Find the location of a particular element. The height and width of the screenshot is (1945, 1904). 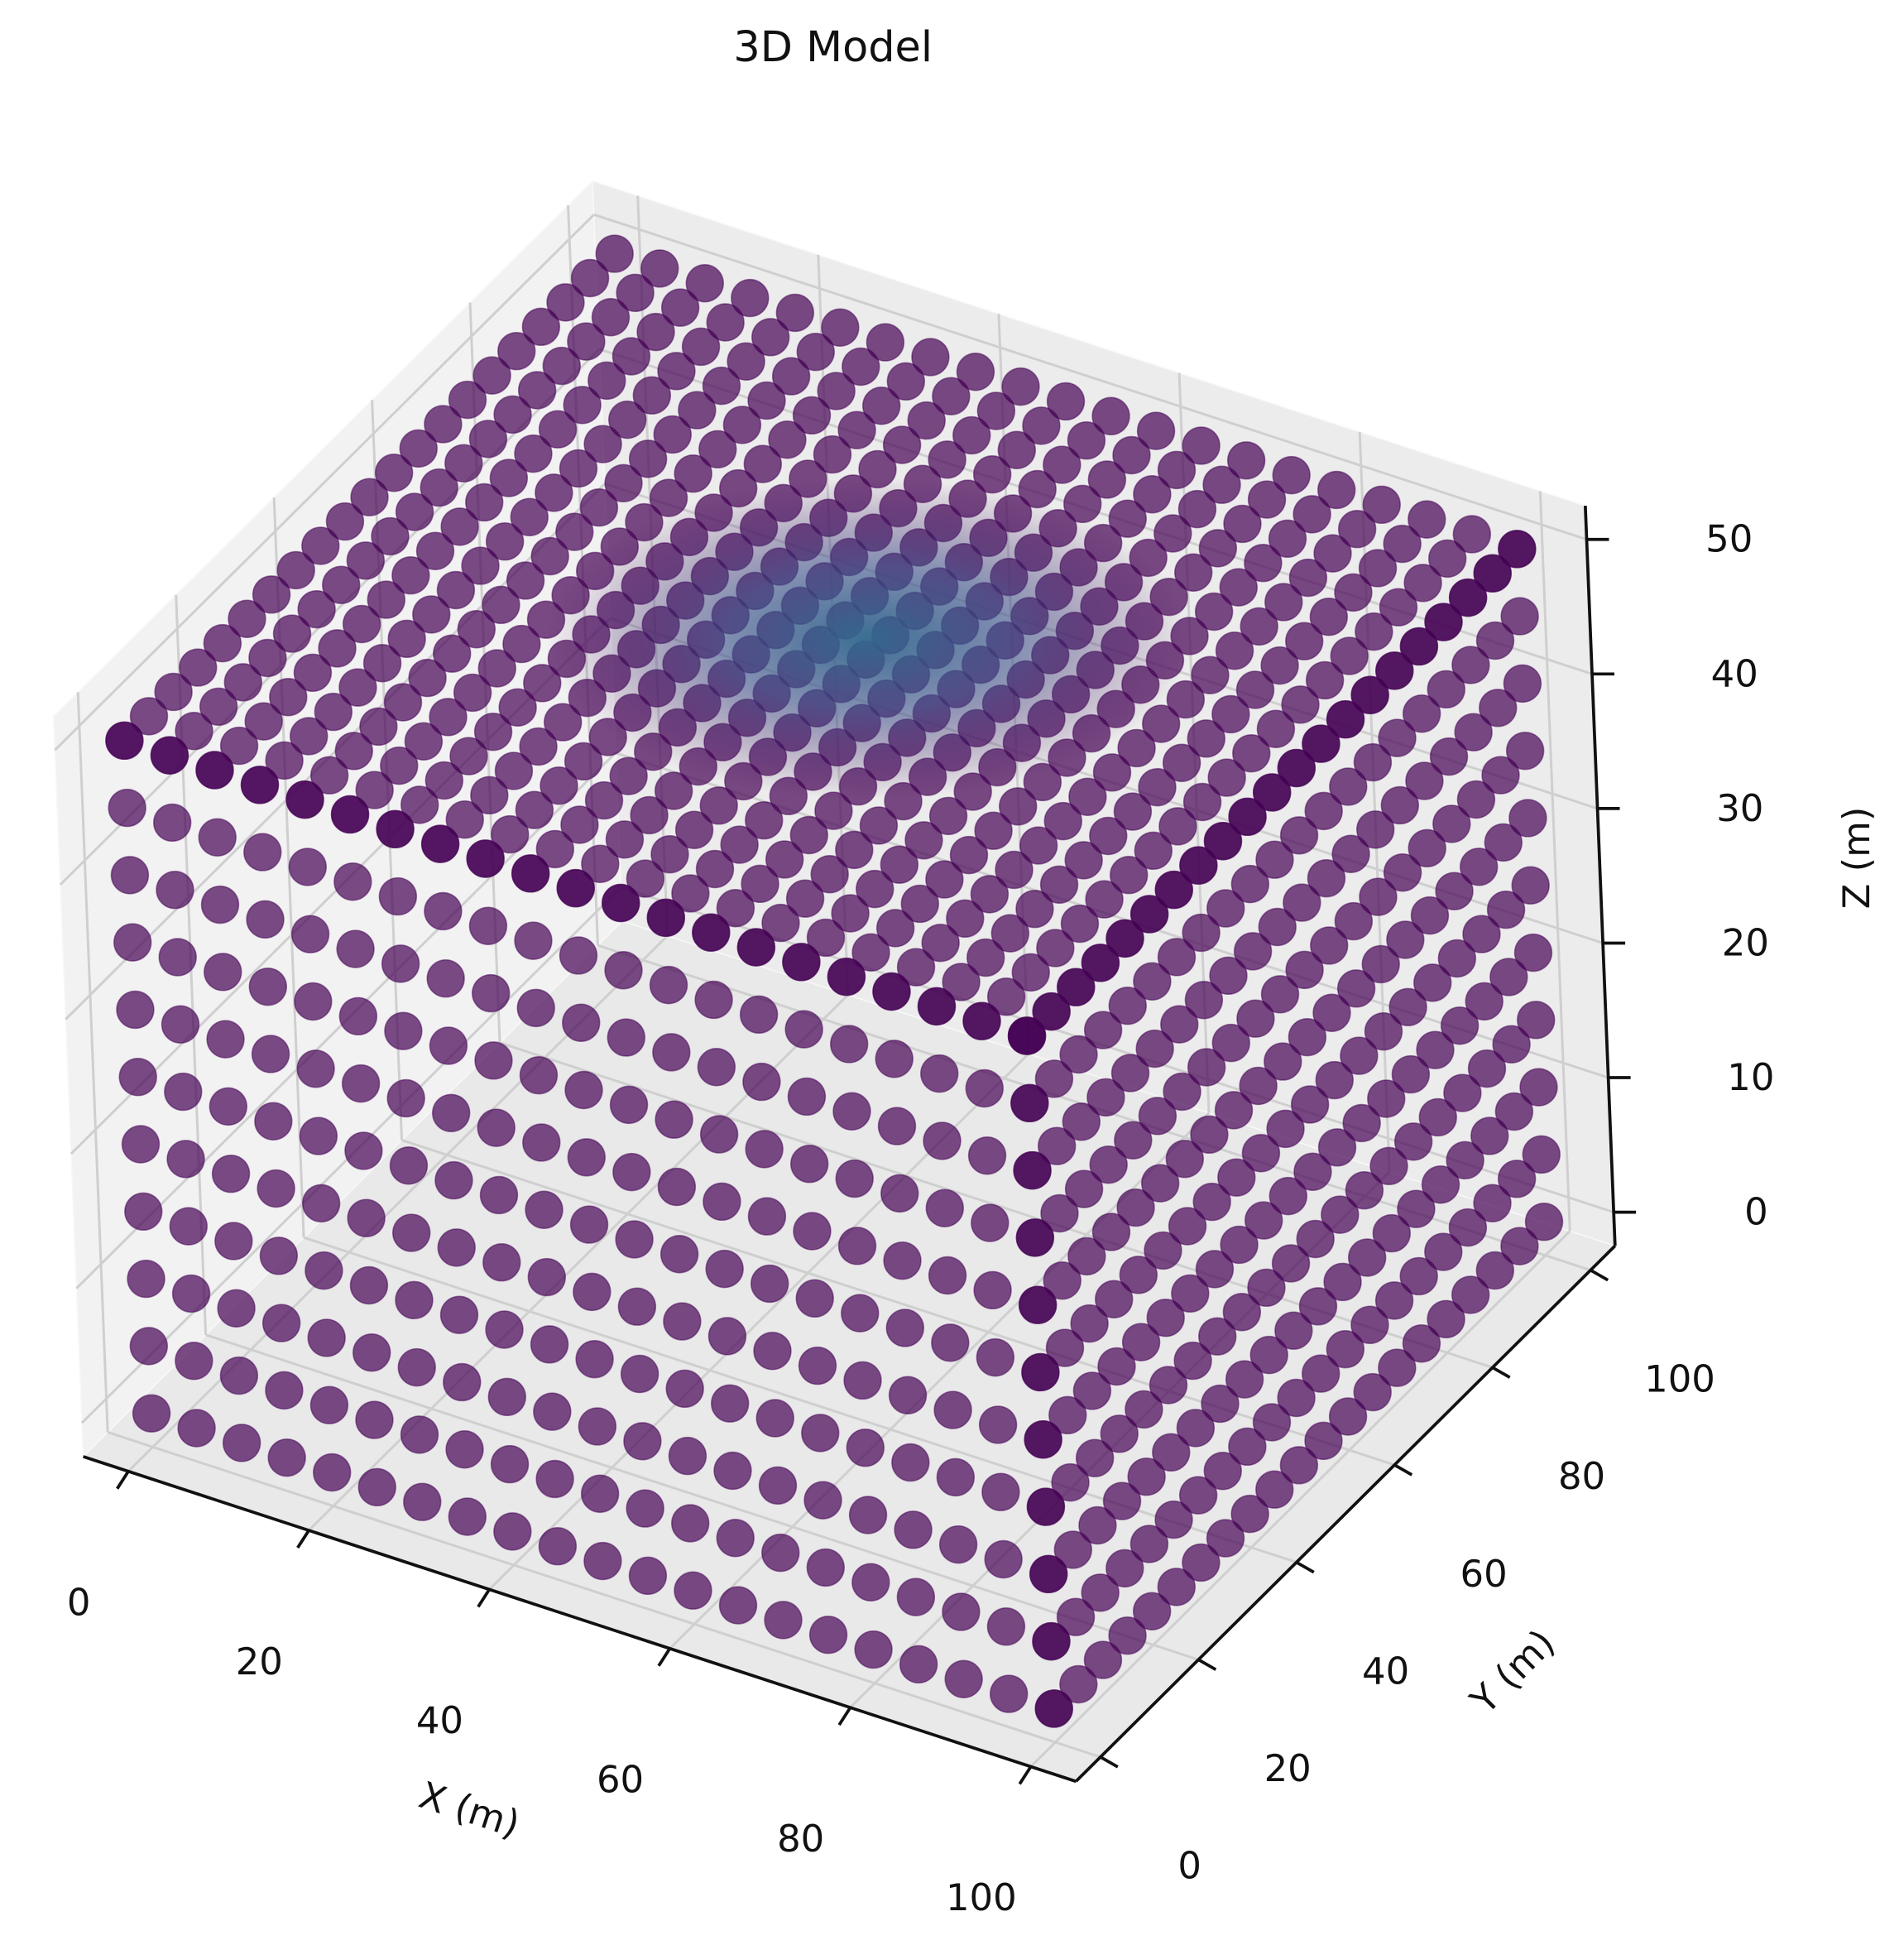

chart-title: 3D Model is located at coordinates (833, 47).